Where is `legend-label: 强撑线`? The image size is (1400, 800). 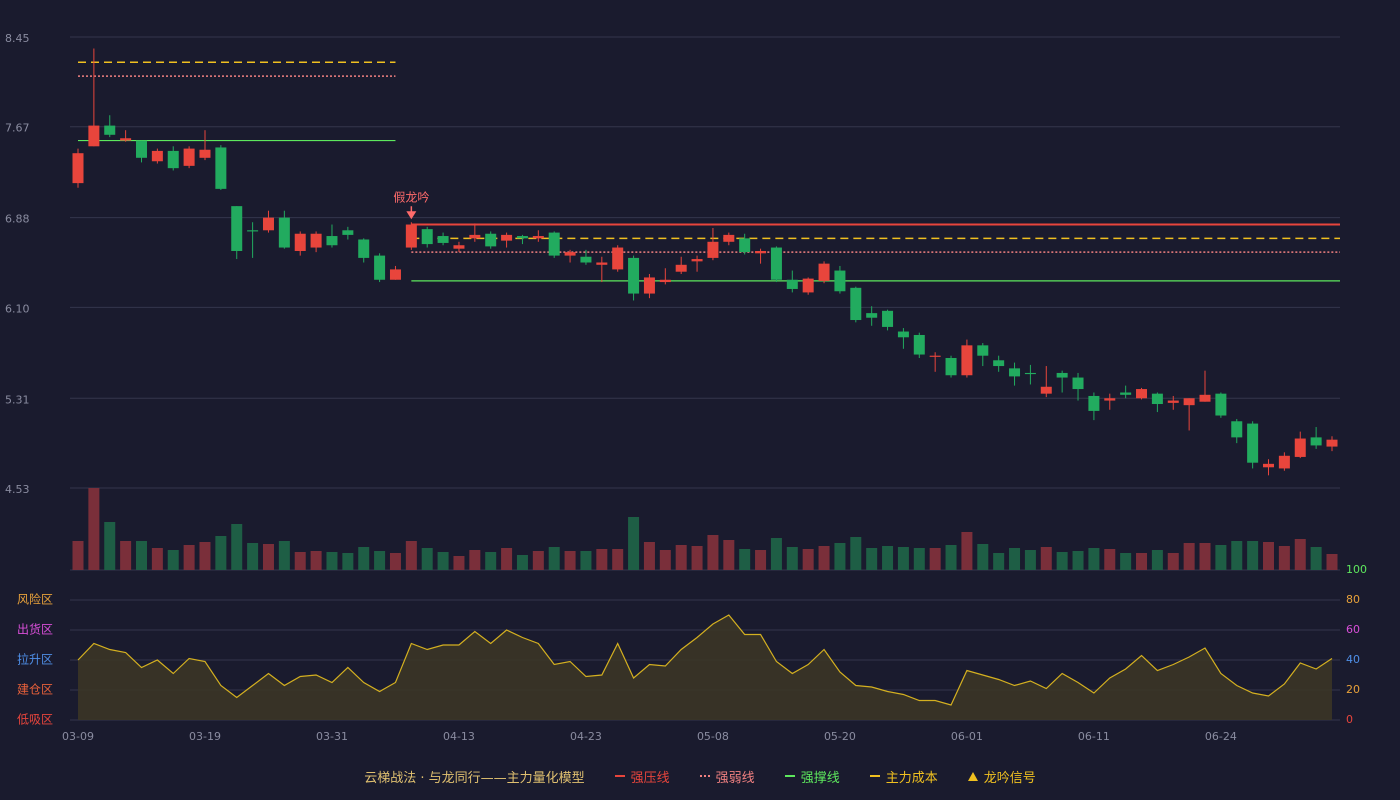 legend-label: 强撑线 is located at coordinates (820, 778).